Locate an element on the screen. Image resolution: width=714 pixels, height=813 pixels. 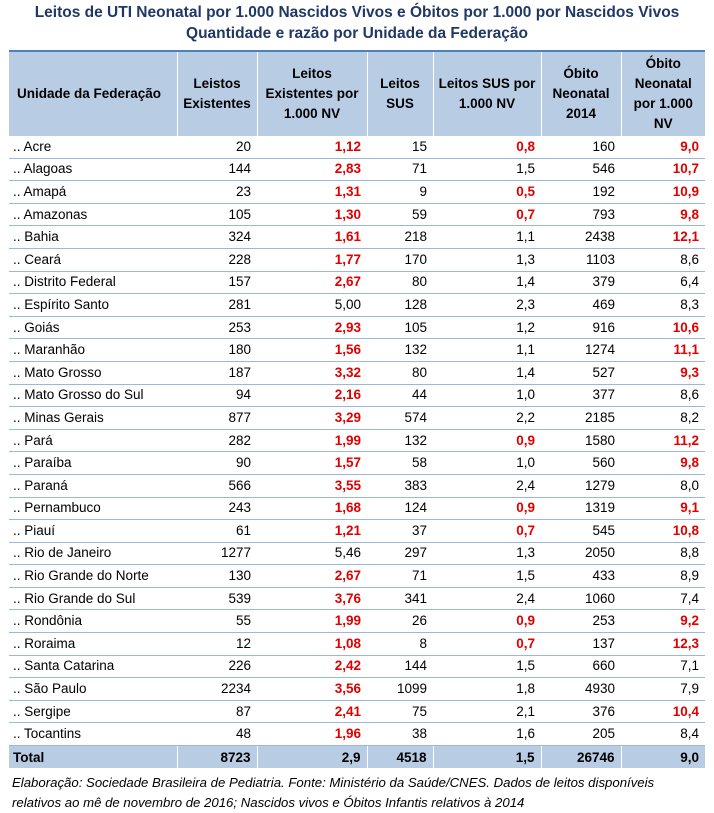
cell-leitos-existentes-nv: 2,41 is located at coordinates (312, 712).